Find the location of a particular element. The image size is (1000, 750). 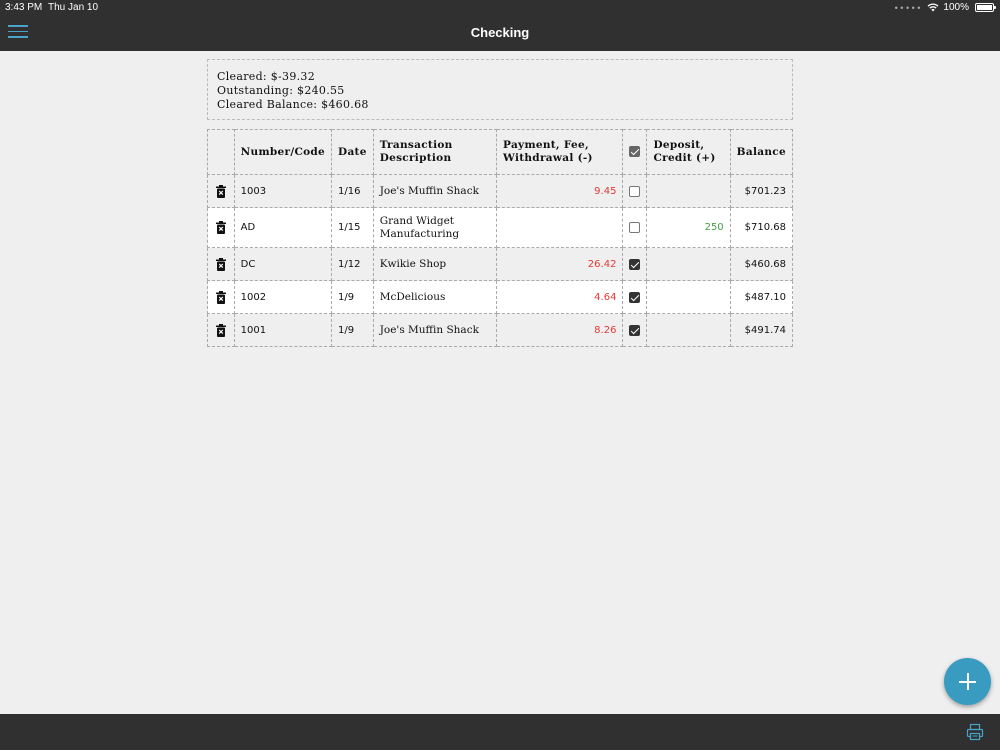

header-description: Transaction Description is located at coordinates (435, 152).